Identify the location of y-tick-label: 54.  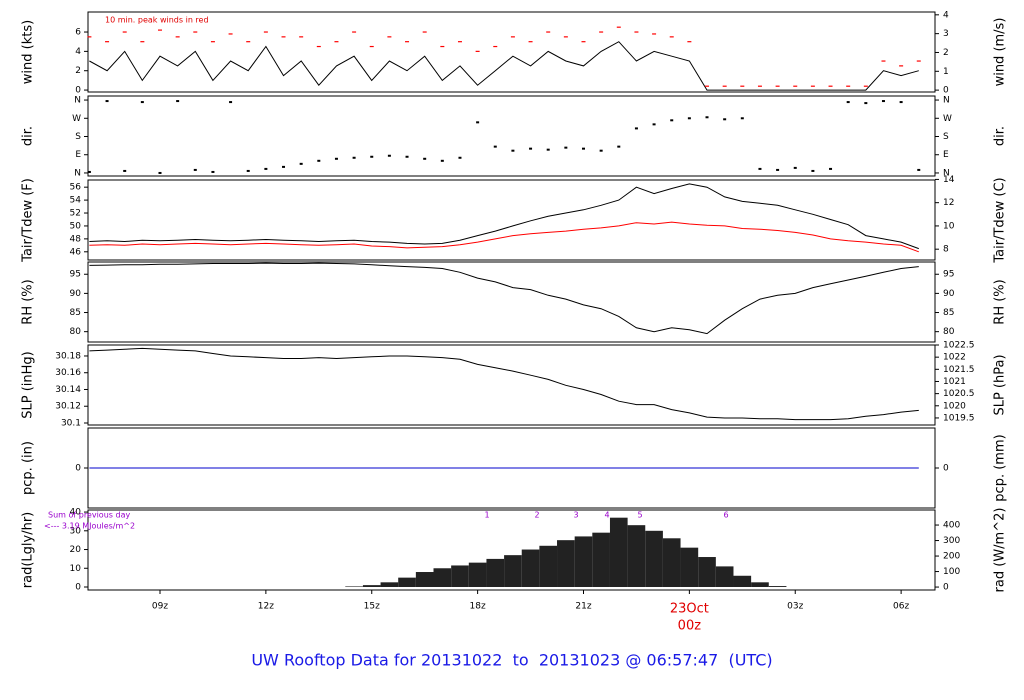
(76, 201).